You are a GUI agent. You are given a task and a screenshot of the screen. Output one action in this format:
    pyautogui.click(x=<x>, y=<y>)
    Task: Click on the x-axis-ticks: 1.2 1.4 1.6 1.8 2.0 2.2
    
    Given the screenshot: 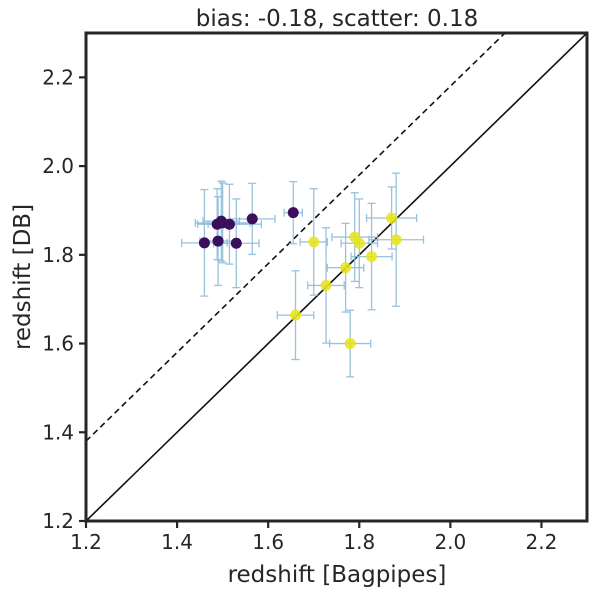 What is the action you would take?
    pyautogui.click(x=313, y=537)
    